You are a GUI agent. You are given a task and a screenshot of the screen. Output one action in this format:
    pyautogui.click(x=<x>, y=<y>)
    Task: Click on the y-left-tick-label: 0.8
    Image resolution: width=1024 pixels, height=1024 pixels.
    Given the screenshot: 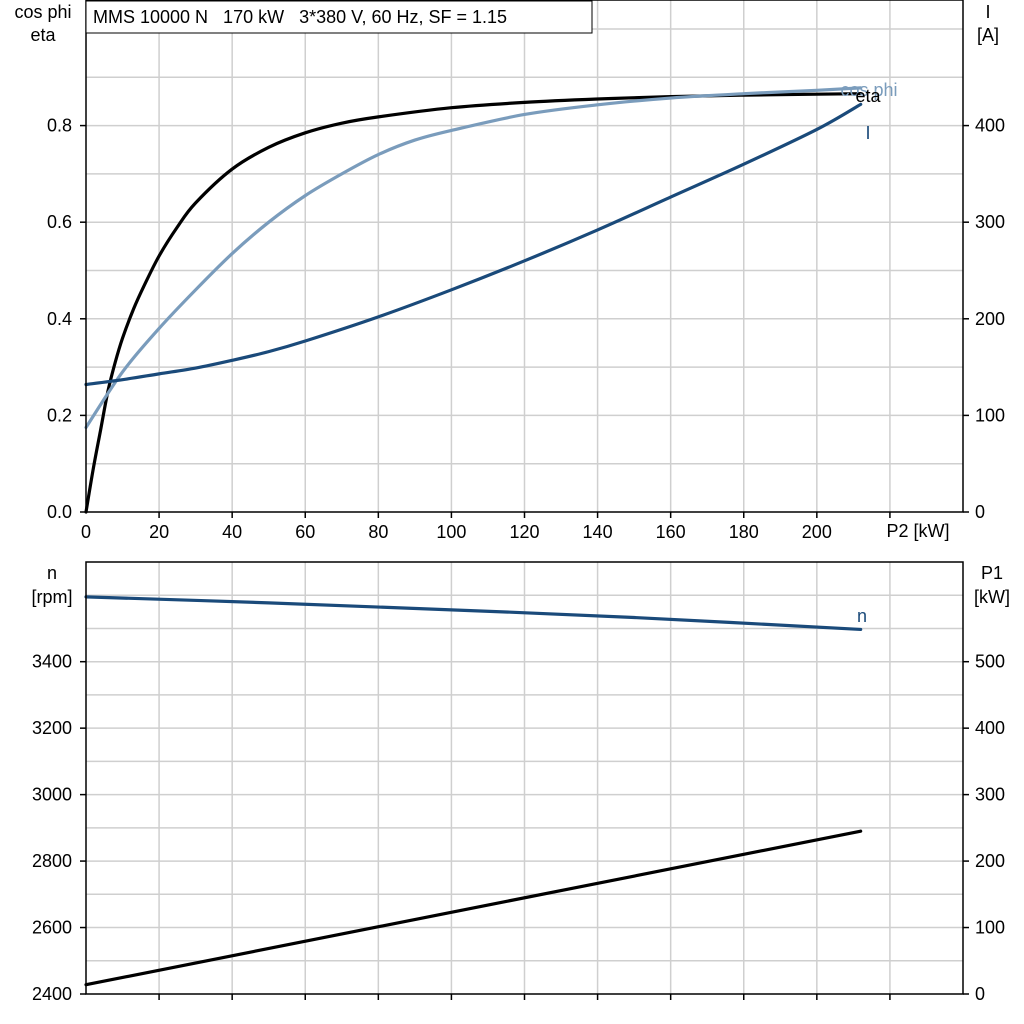 What is the action you would take?
    pyautogui.click(x=59, y=126)
    